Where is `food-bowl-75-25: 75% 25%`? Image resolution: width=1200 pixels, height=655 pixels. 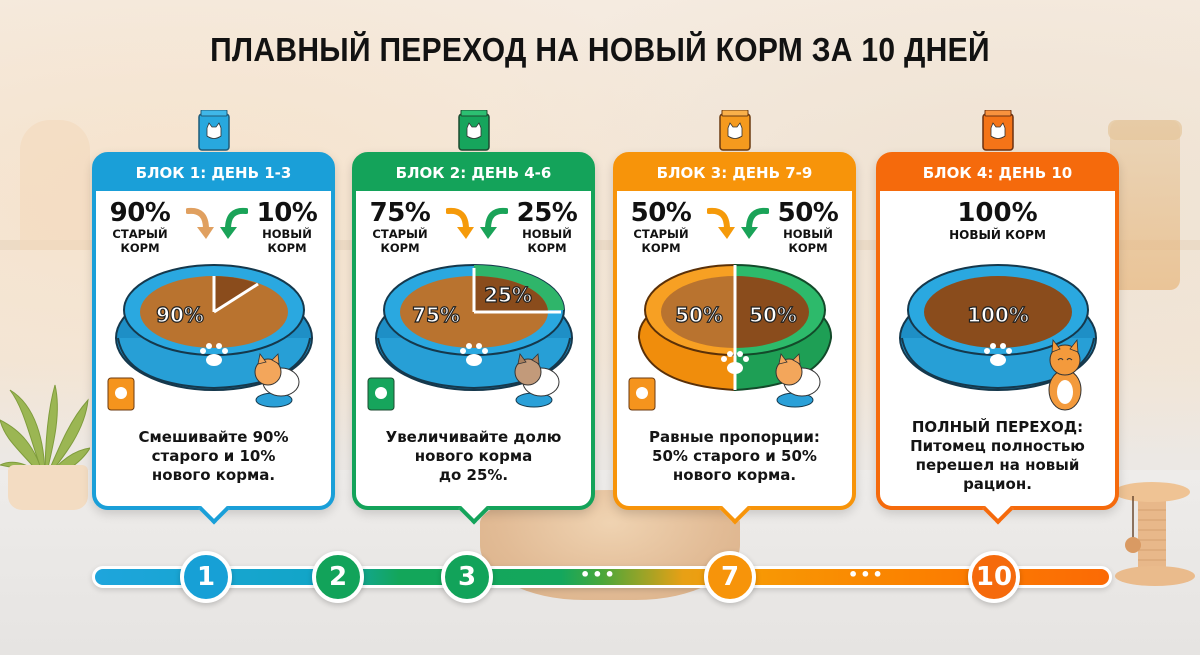
food-bowl-75-25: 75% 25% is located at coordinates (470, 337).